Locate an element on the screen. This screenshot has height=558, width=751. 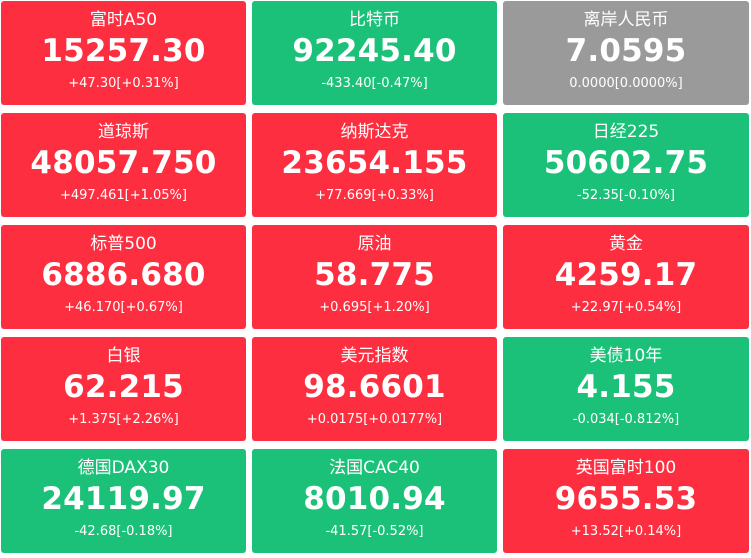
quote-tile-ftse-a50: 富时A50 15257.30 +47.30[+0.31%] is located at coordinates (123, 53).